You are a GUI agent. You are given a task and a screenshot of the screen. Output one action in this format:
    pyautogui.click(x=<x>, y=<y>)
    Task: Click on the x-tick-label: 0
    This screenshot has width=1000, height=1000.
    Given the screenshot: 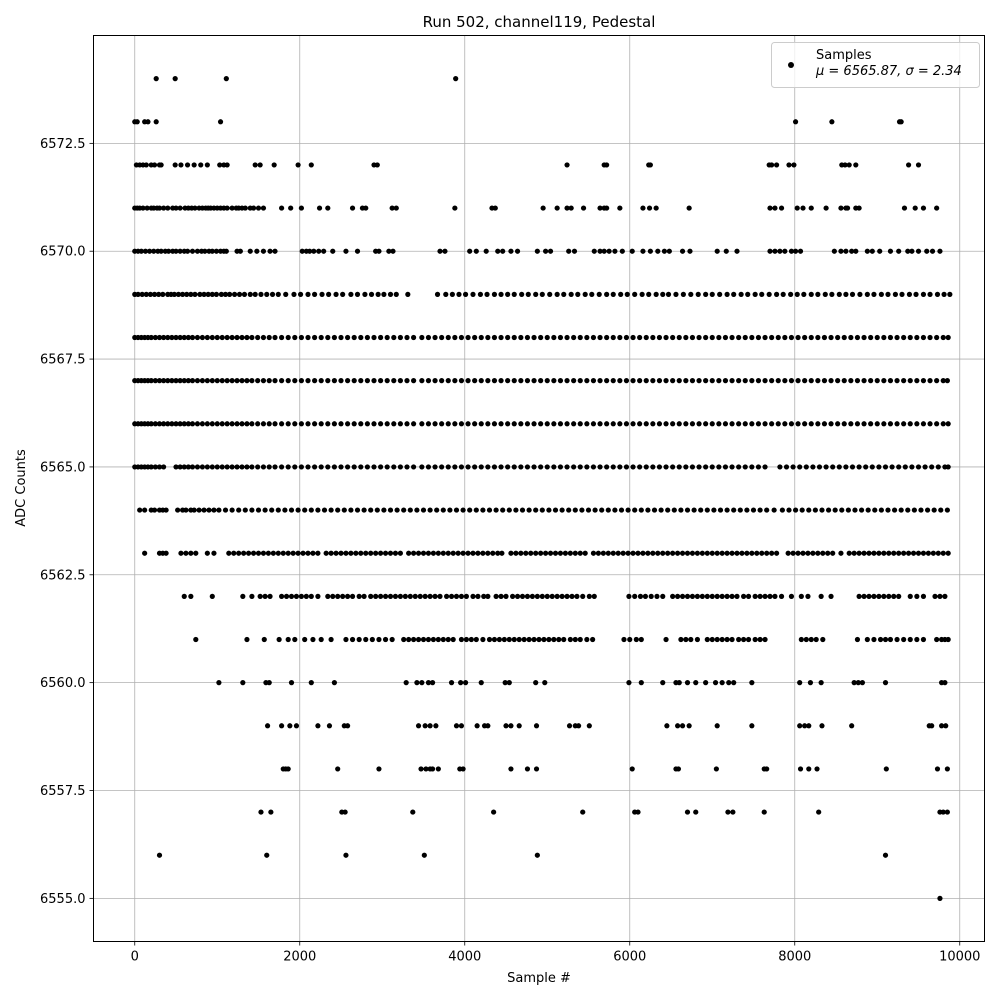 What is the action you would take?
    pyautogui.click(x=135, y=957)
    